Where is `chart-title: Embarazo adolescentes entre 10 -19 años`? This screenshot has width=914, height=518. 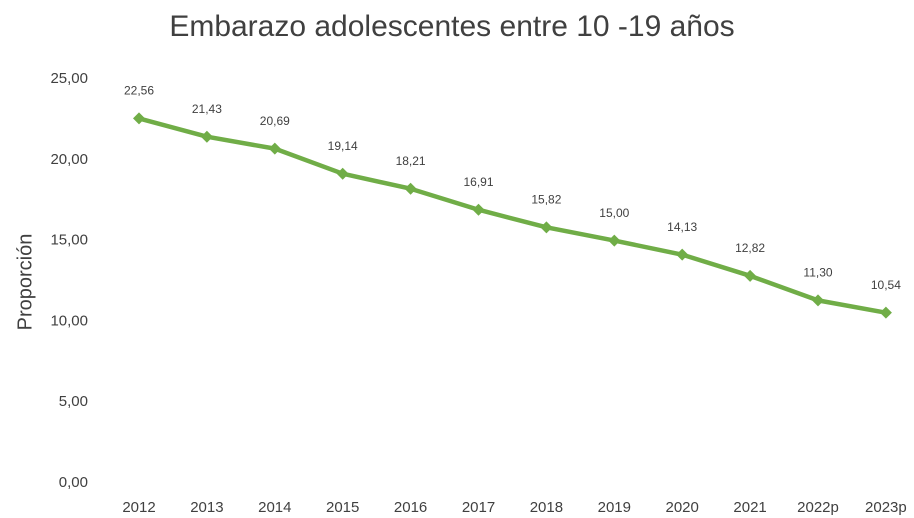 chart-title: Embarazo adolescentes entre 10 -19 años is located at coordinates (451, 26).